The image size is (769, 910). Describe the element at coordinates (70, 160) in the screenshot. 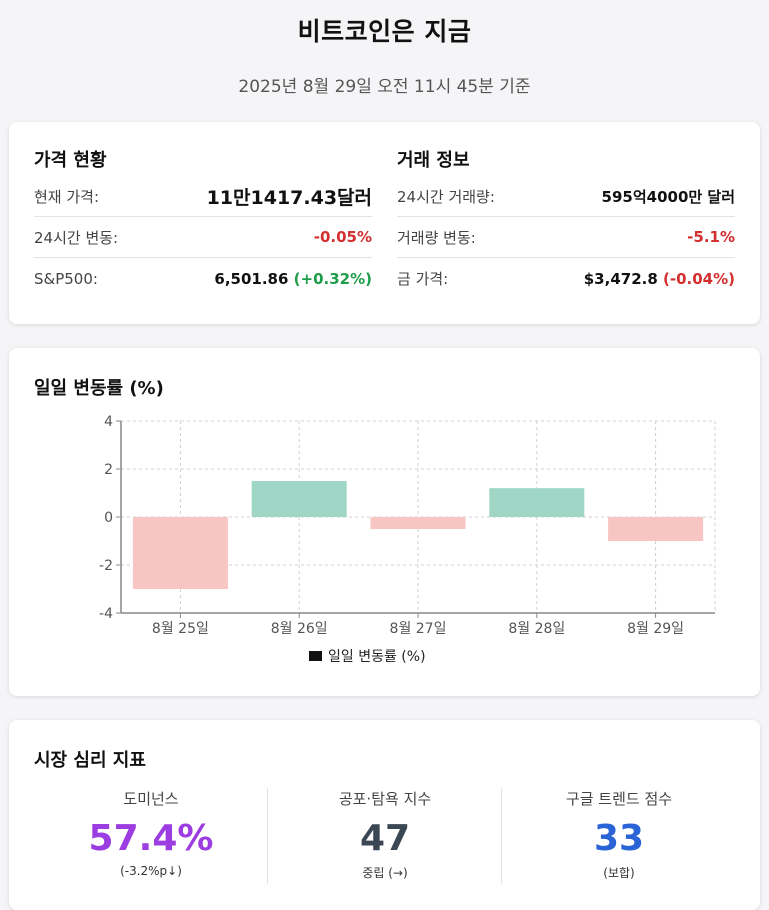

I see `price-status-title: 가격 현황` at that location.